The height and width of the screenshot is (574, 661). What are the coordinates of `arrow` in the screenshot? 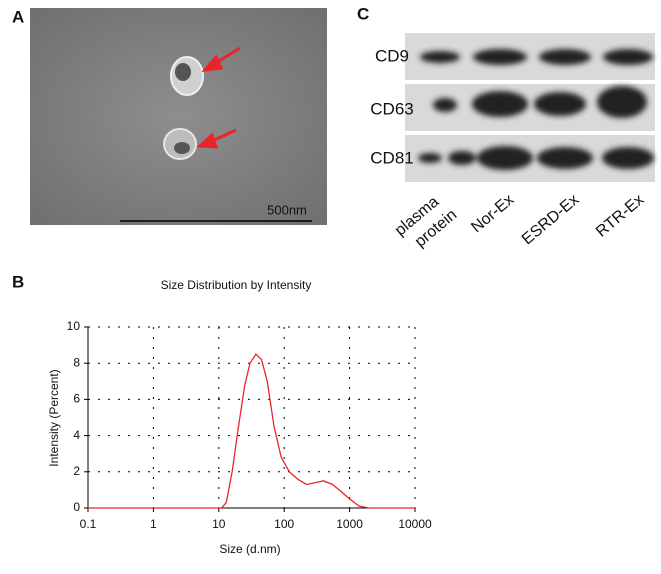 It's located at (218, 97).